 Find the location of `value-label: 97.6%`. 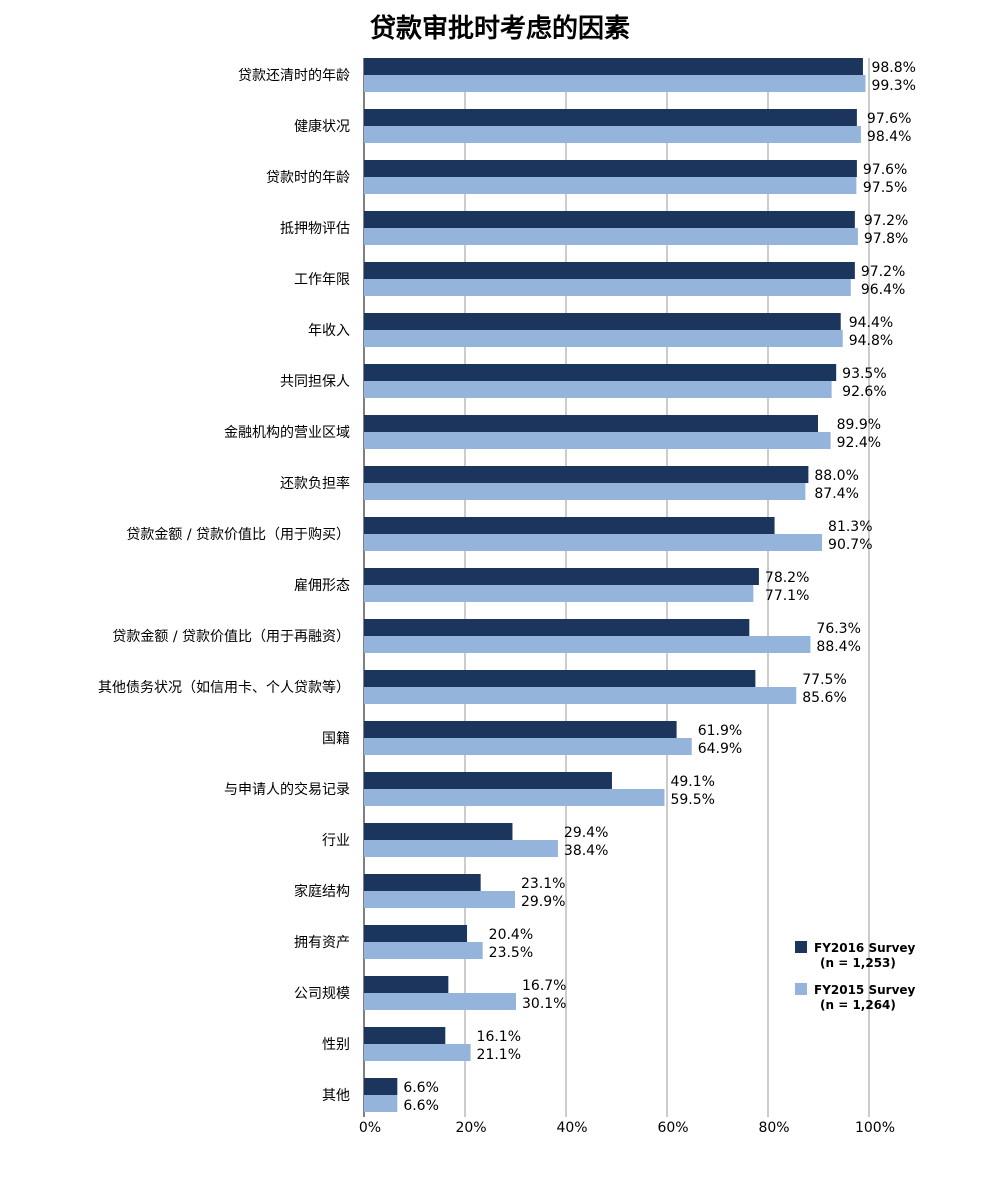

value-label: 97.6% is located at coordinates (885, 170).